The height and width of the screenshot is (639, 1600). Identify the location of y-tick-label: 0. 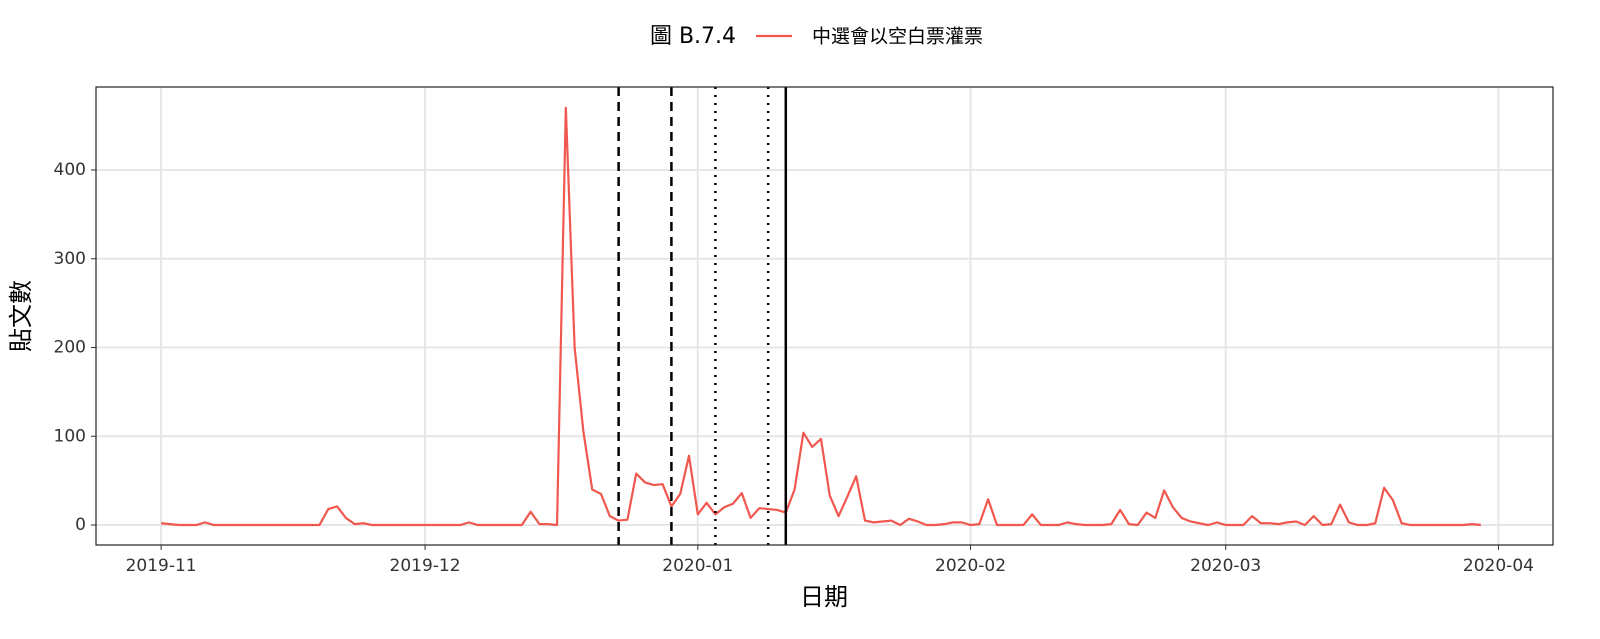
(80, 525).